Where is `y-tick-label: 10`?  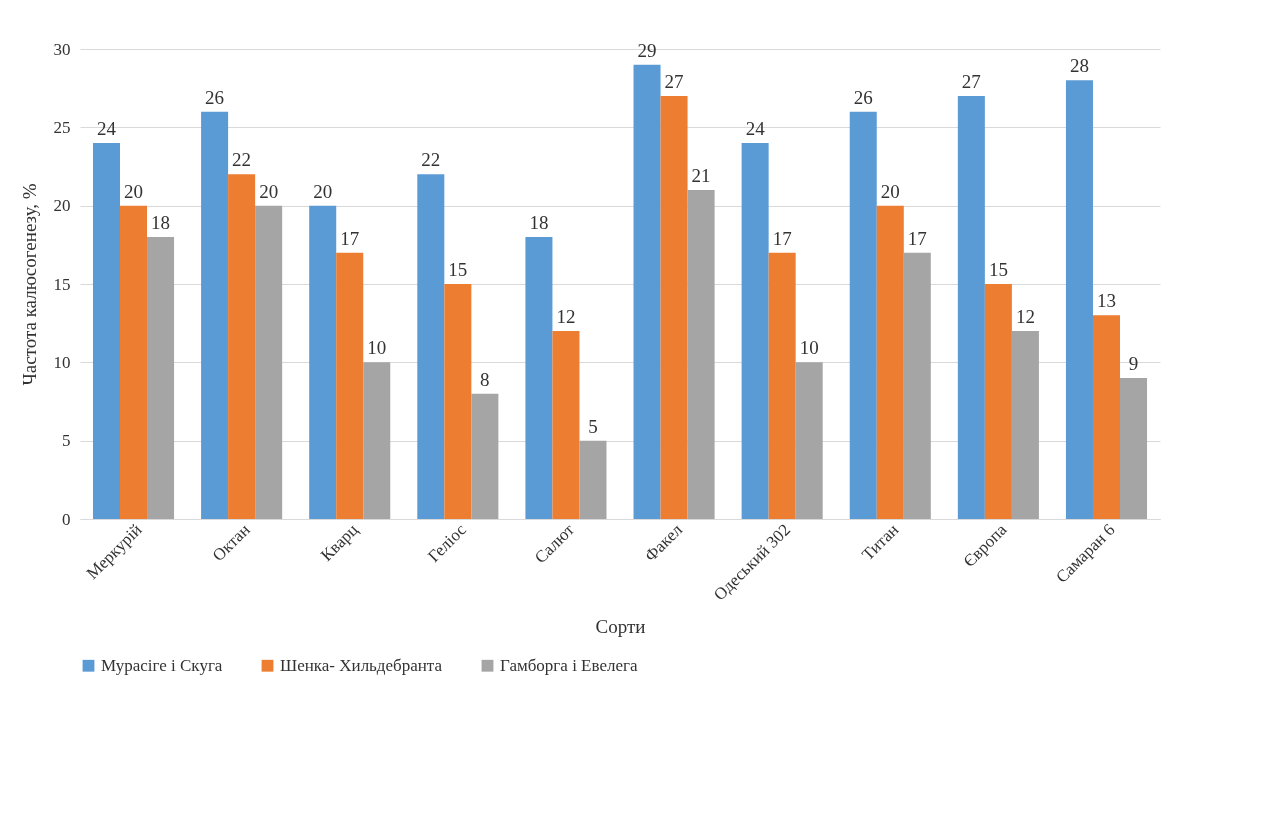 y-tick-label: 10 is located at coordinates (62, 362).